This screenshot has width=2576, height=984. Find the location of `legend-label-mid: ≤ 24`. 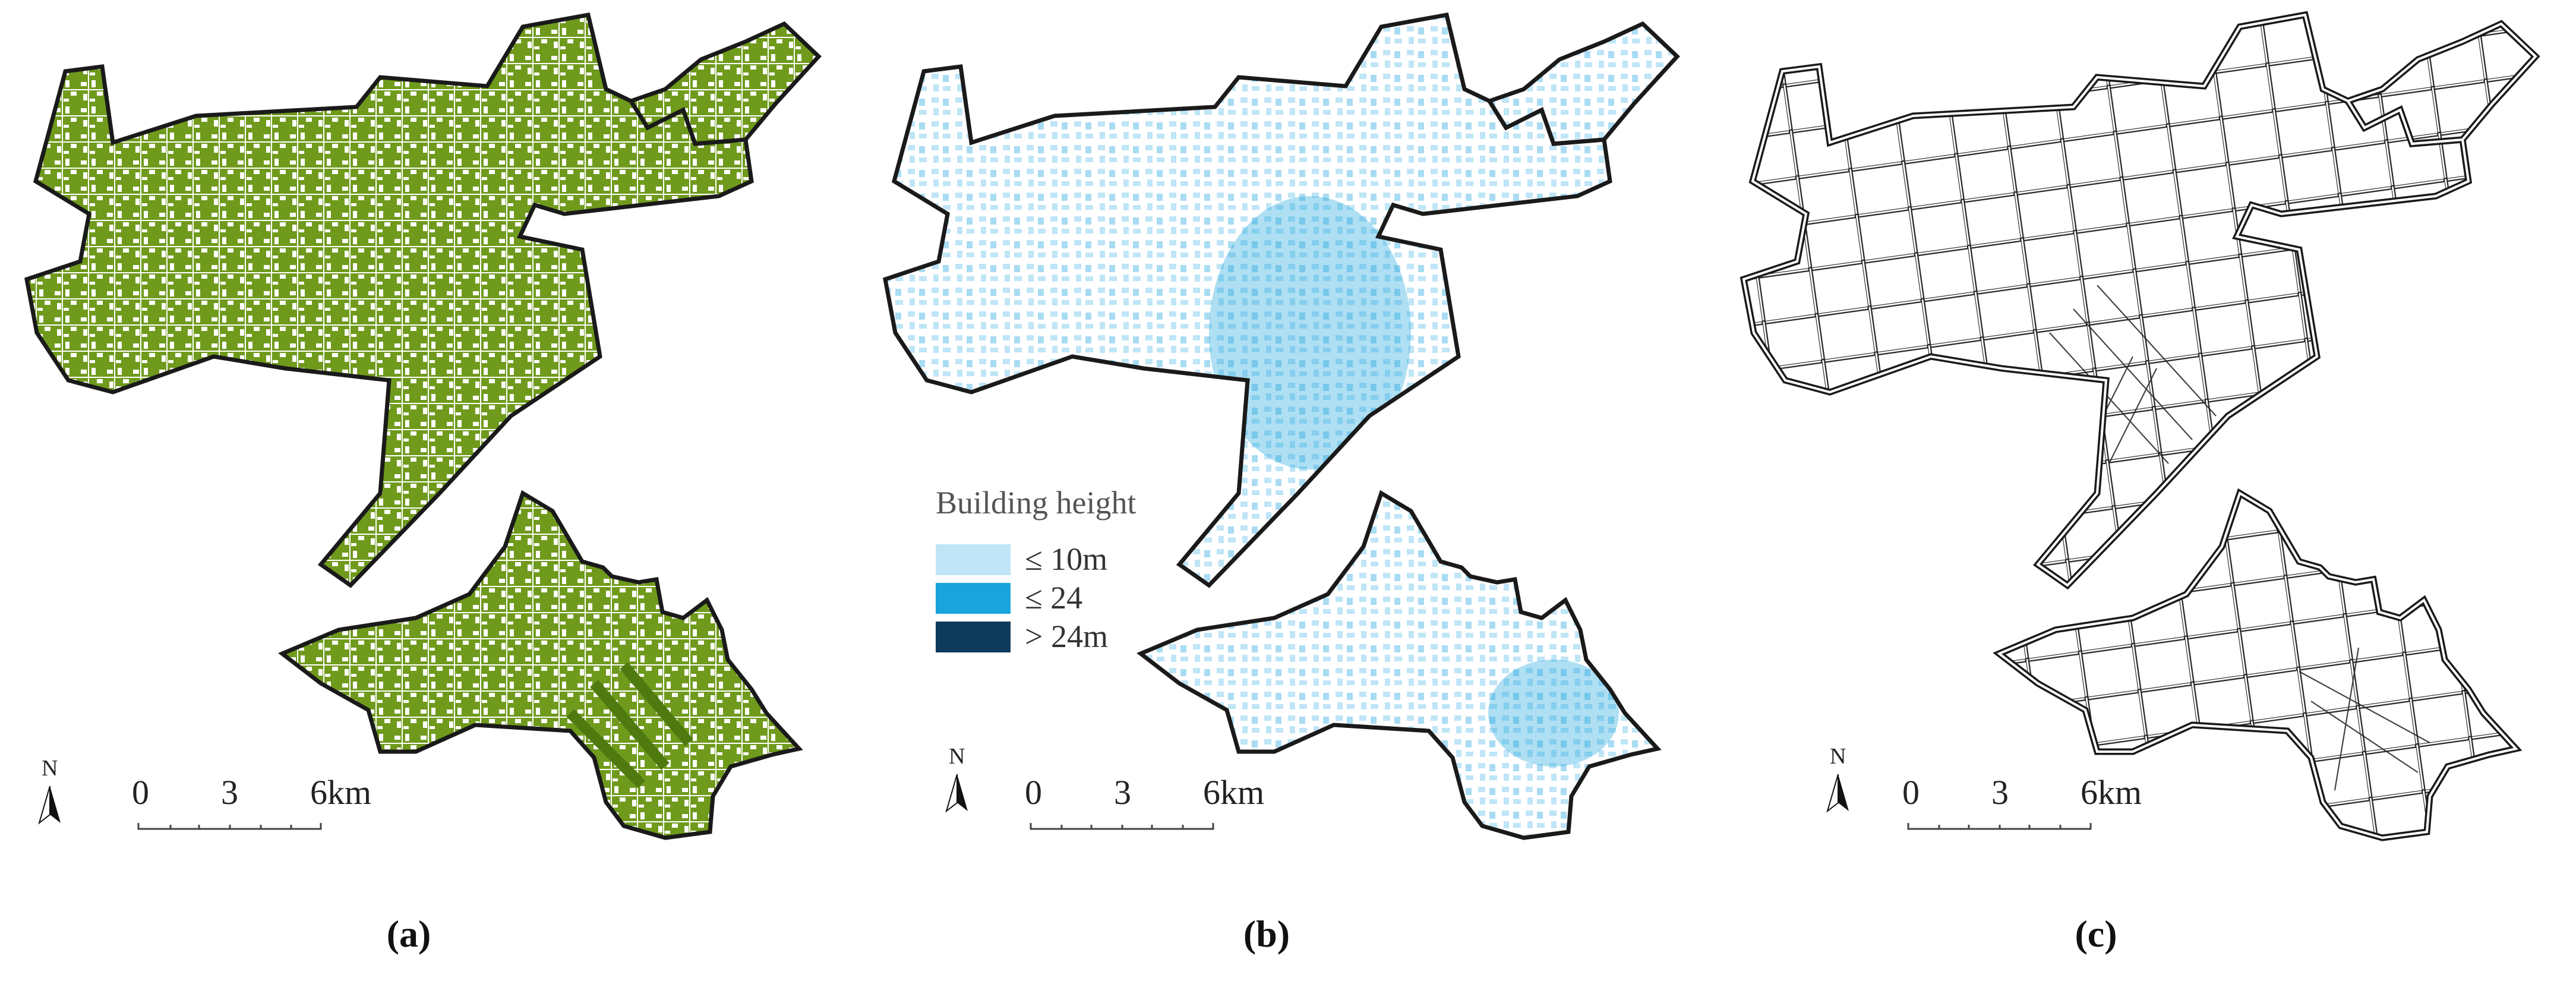

legend-label-mid: ≤ 24 is located at coordinates (1054, 598).